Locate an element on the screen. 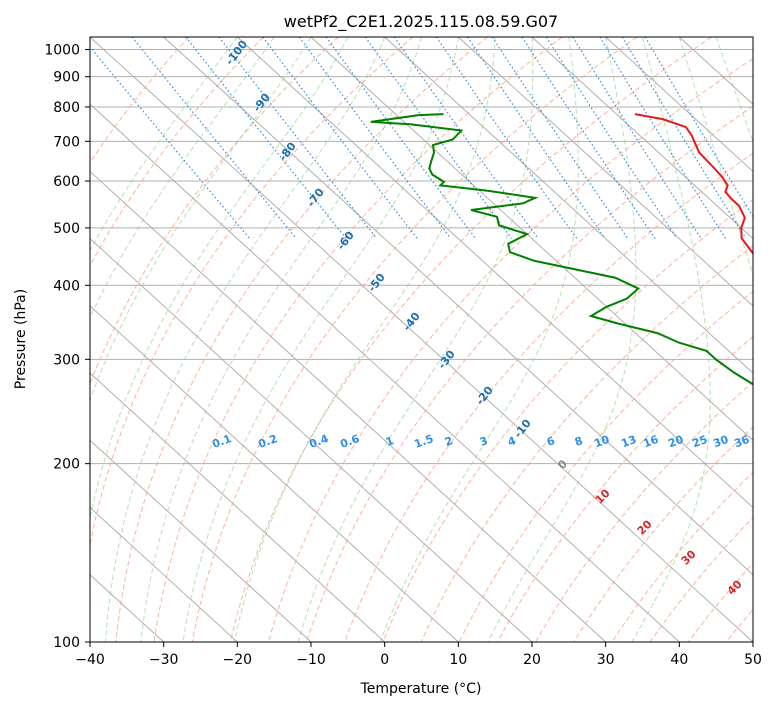  mixing-ratio-label: 20 is located at coordinates (675, 442).